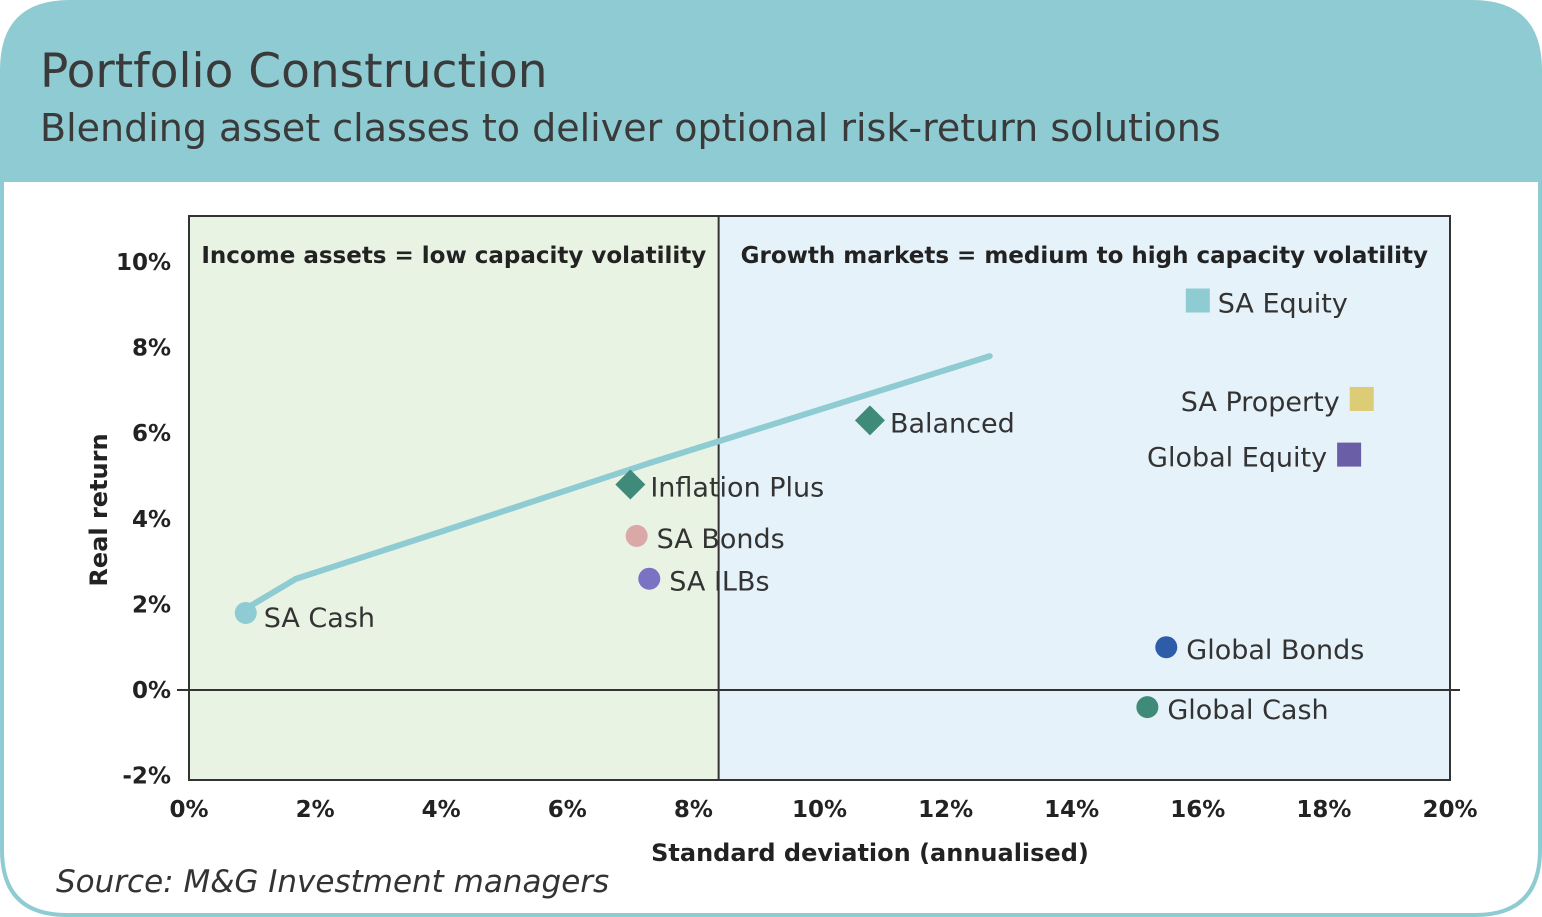 This screenshot has width=1542, height=917. Describe the element at coordinates (188, 810) in the screenshot. I see `x-tick-label: 0%` at that location.